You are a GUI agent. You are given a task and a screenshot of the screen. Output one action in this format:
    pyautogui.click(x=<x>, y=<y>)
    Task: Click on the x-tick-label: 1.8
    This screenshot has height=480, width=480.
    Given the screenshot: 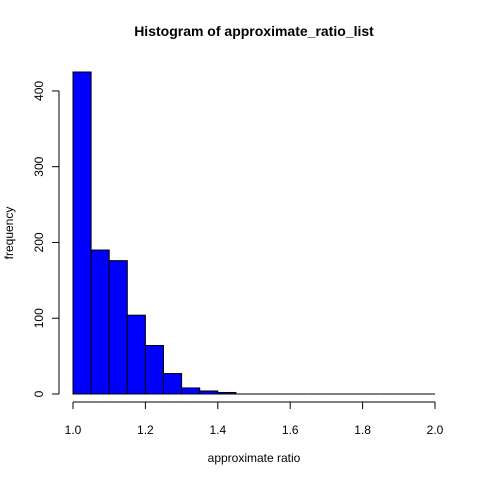 What is the action you would take?
    pyautogui.click(x=362, y=430)
    